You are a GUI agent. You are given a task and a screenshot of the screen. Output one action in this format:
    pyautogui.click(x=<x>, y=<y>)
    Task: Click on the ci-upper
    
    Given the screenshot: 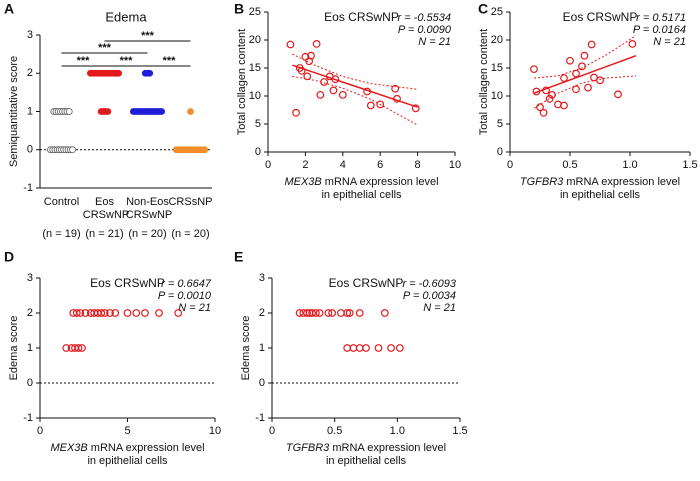 What is the action you would take?
    pyautogui.click(x=585, y=57)
    